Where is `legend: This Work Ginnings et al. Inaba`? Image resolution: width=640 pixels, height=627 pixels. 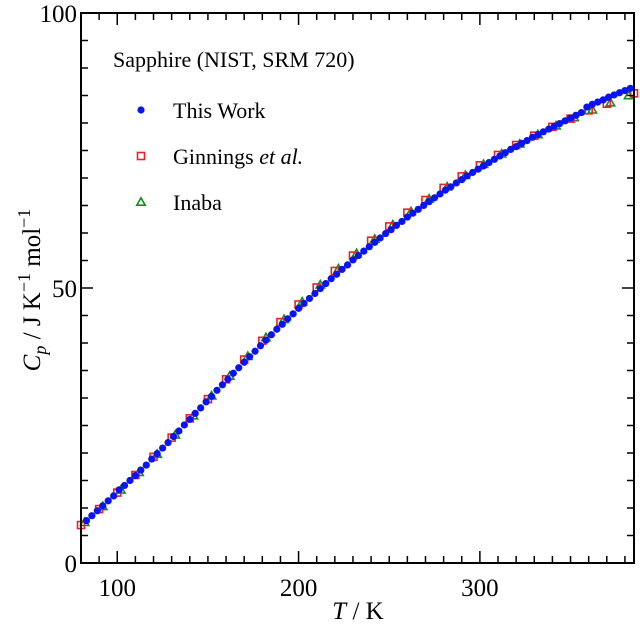 legend: This Work Ginnings et al. Inaba is located at coordinates (219, 156).